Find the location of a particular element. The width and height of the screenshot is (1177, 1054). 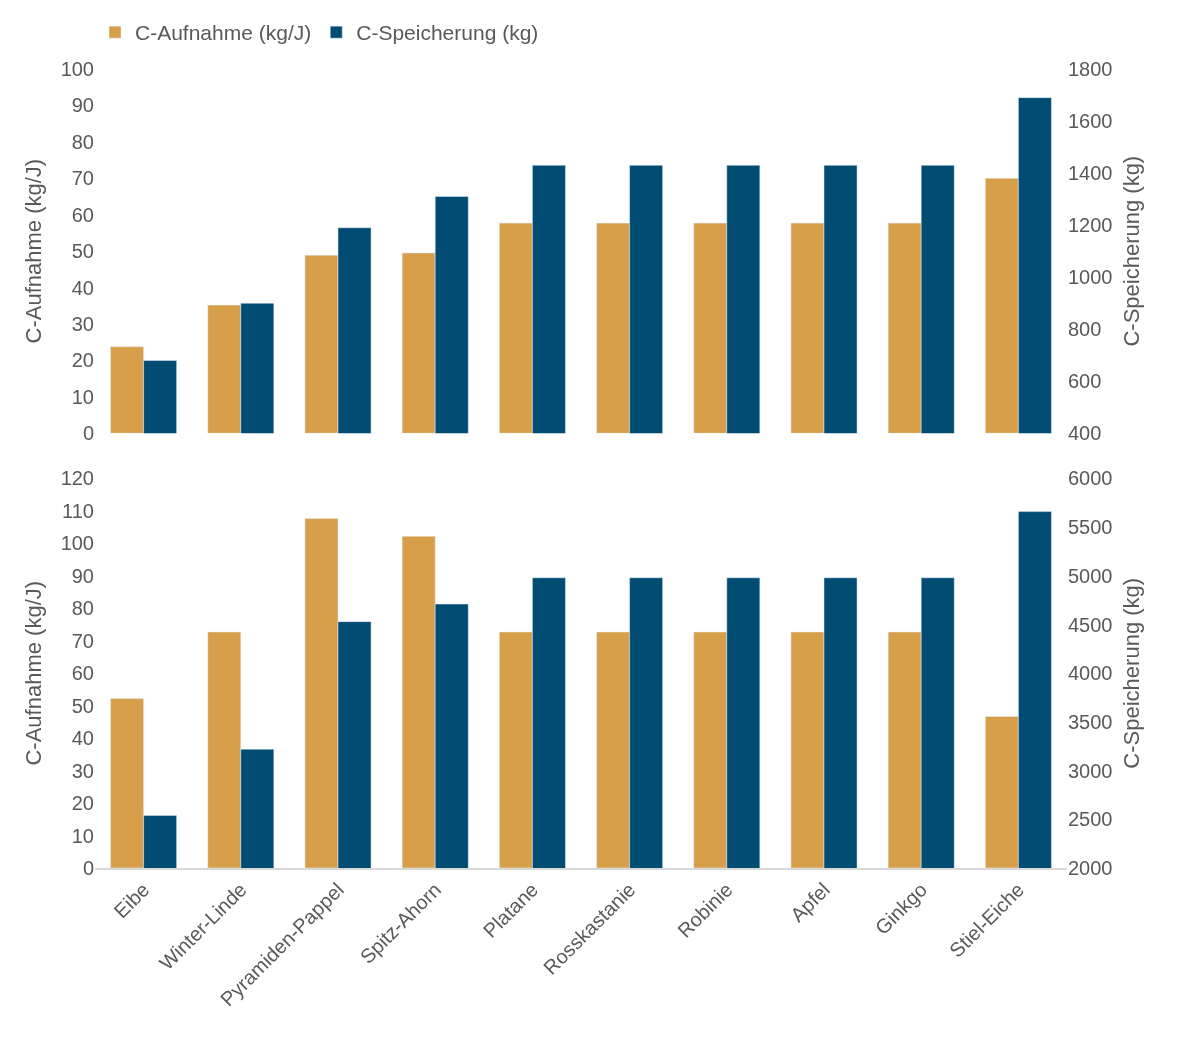

legend-label: C-Aufnahme (kg/J) is located at coordinates (223, 33).